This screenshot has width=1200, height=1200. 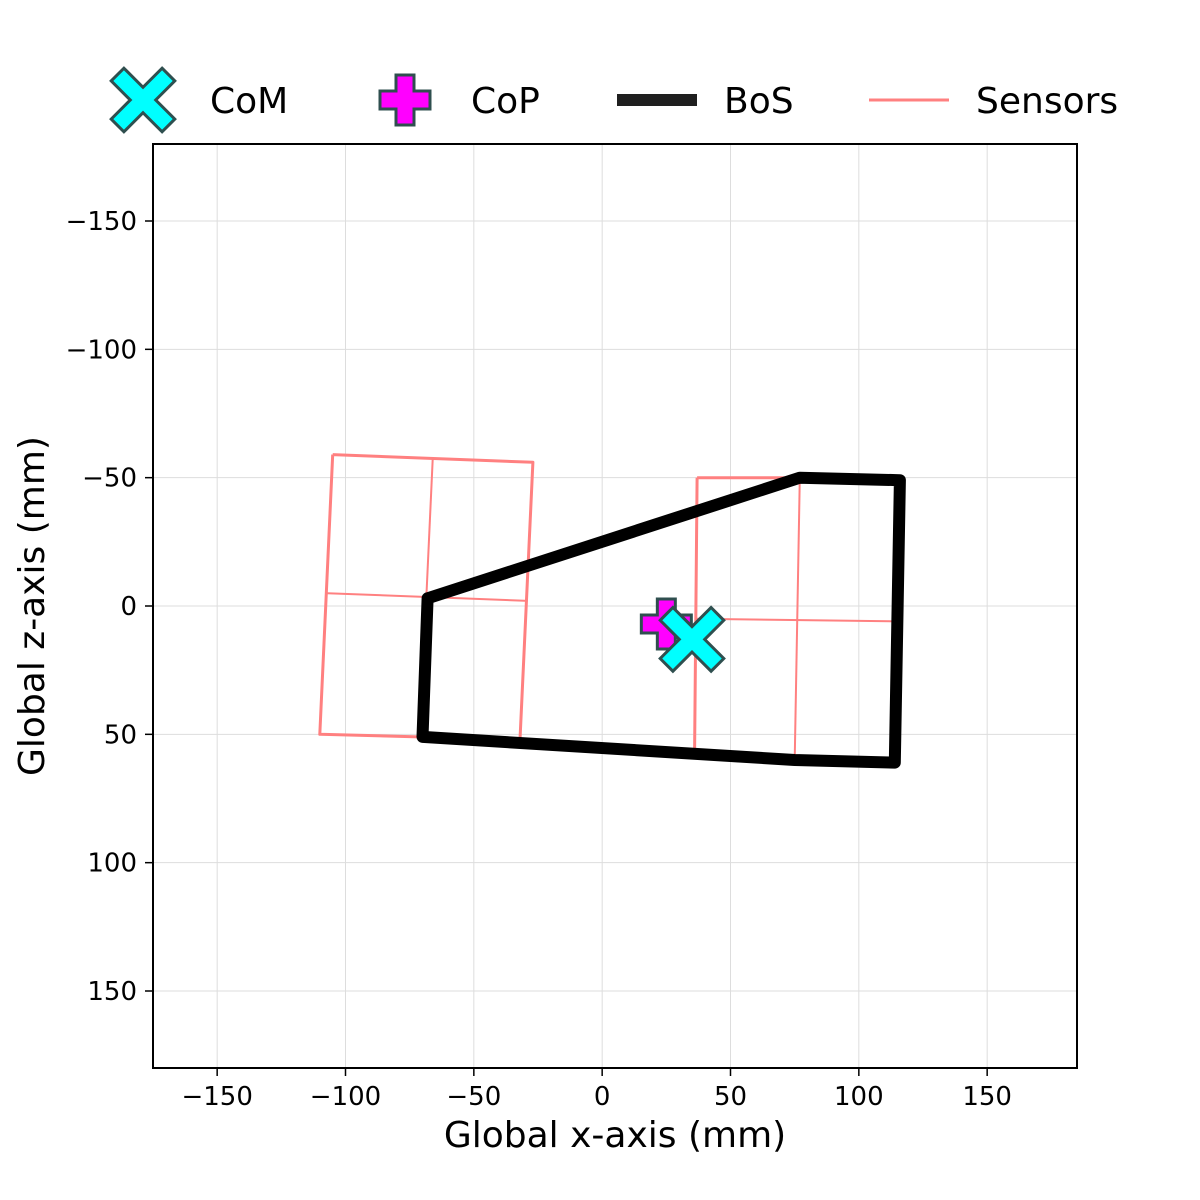 What do you see at coordinates (613, 100) in the screenshot?
I see `legend: CoM CoP BoS Sensors` at bounding box center [613, 100].